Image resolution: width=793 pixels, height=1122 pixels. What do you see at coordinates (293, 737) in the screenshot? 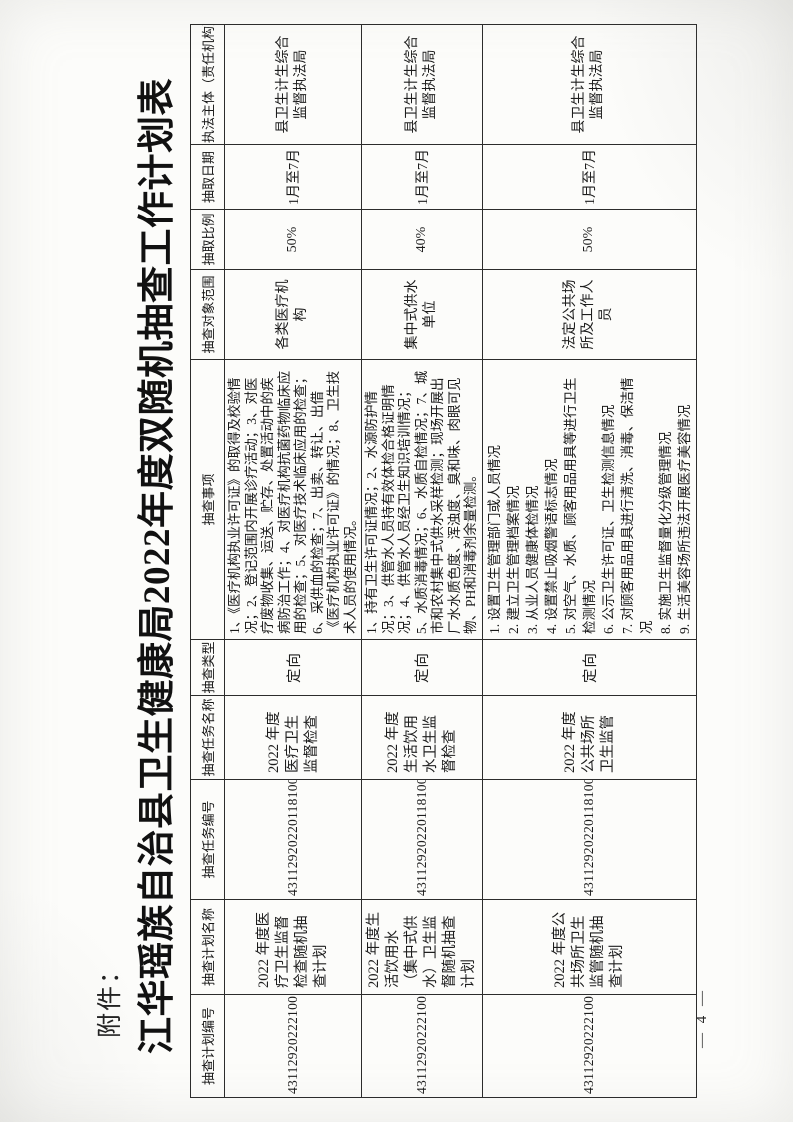
I see `cell-task-name: 2022 年度医疗卫生监督检查` at bounding box center [293, 737].